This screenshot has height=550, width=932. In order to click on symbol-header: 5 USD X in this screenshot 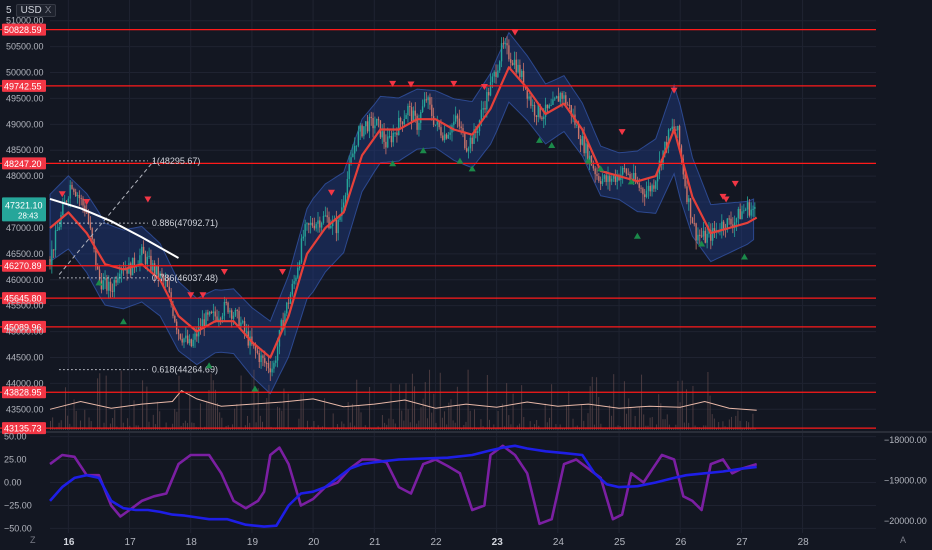, I will do `click(31, 10)`.